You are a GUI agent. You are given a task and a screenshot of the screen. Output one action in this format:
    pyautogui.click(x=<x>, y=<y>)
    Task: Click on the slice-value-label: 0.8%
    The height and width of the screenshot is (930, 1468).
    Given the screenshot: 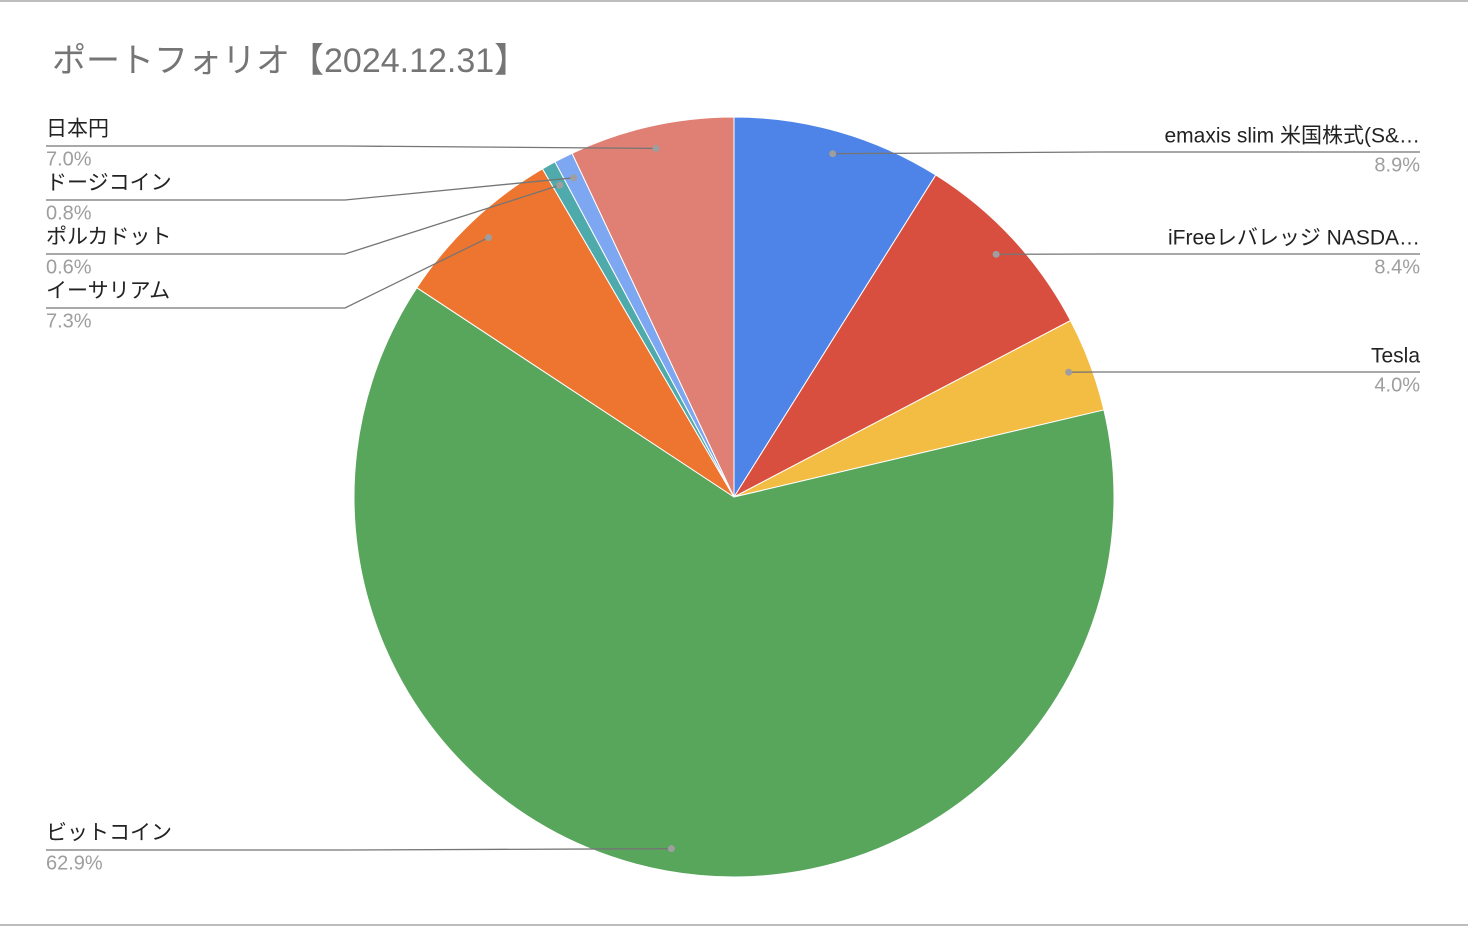 What is the action you would take?
    pyautogui.click(x=69, y=213)
    